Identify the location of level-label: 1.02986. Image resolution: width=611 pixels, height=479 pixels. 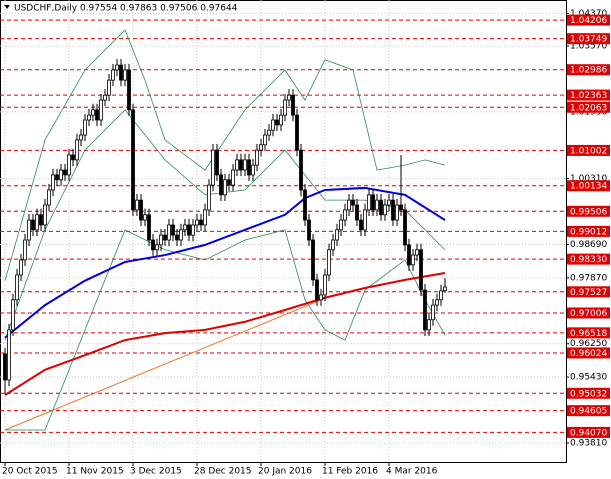
(588, 71).